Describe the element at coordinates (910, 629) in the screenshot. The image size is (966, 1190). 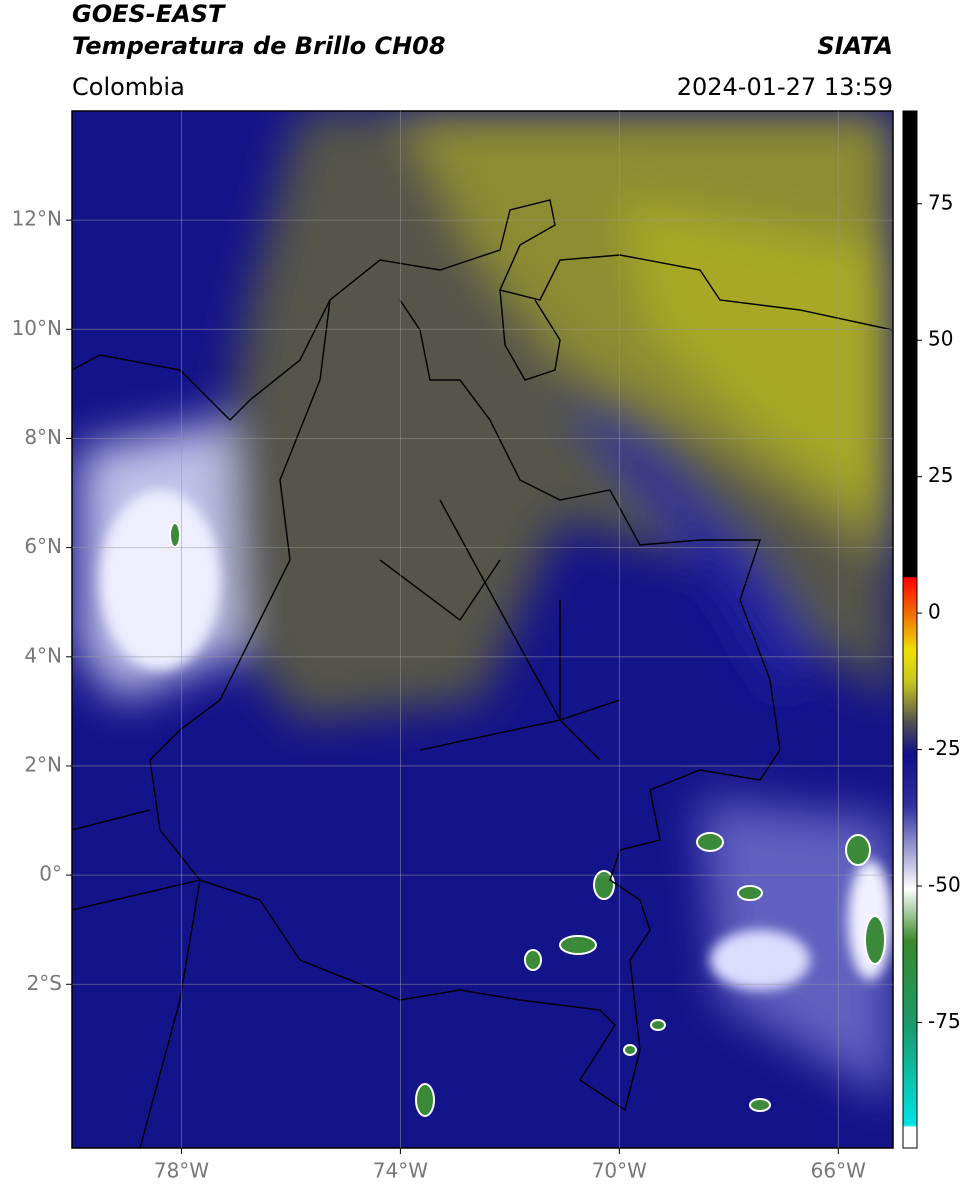
I see `colorbar` at that location.